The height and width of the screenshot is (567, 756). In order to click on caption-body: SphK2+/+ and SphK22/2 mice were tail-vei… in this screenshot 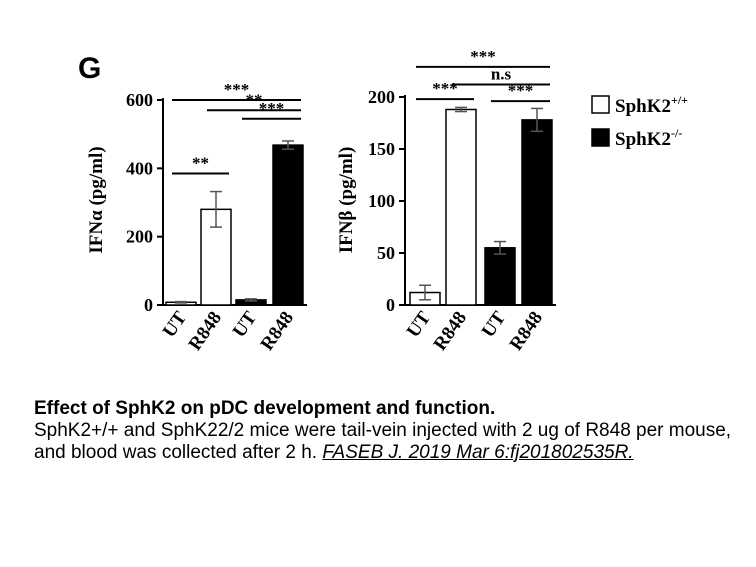, I will do `click(383, 441)`.